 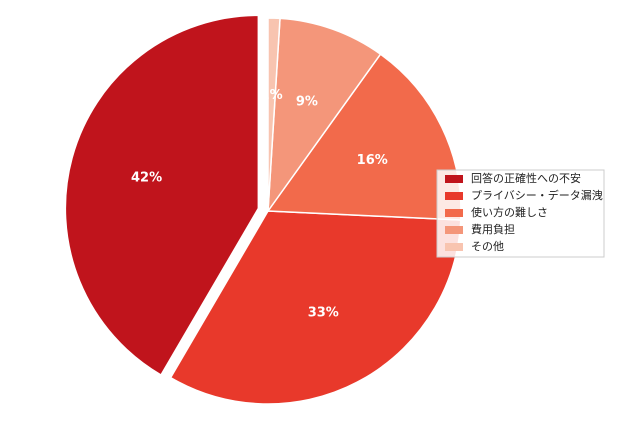 What do you see at coordinates (307, 101) in the screenshot?
I see `slice-label: 9%` at bounding box center [307, 101].